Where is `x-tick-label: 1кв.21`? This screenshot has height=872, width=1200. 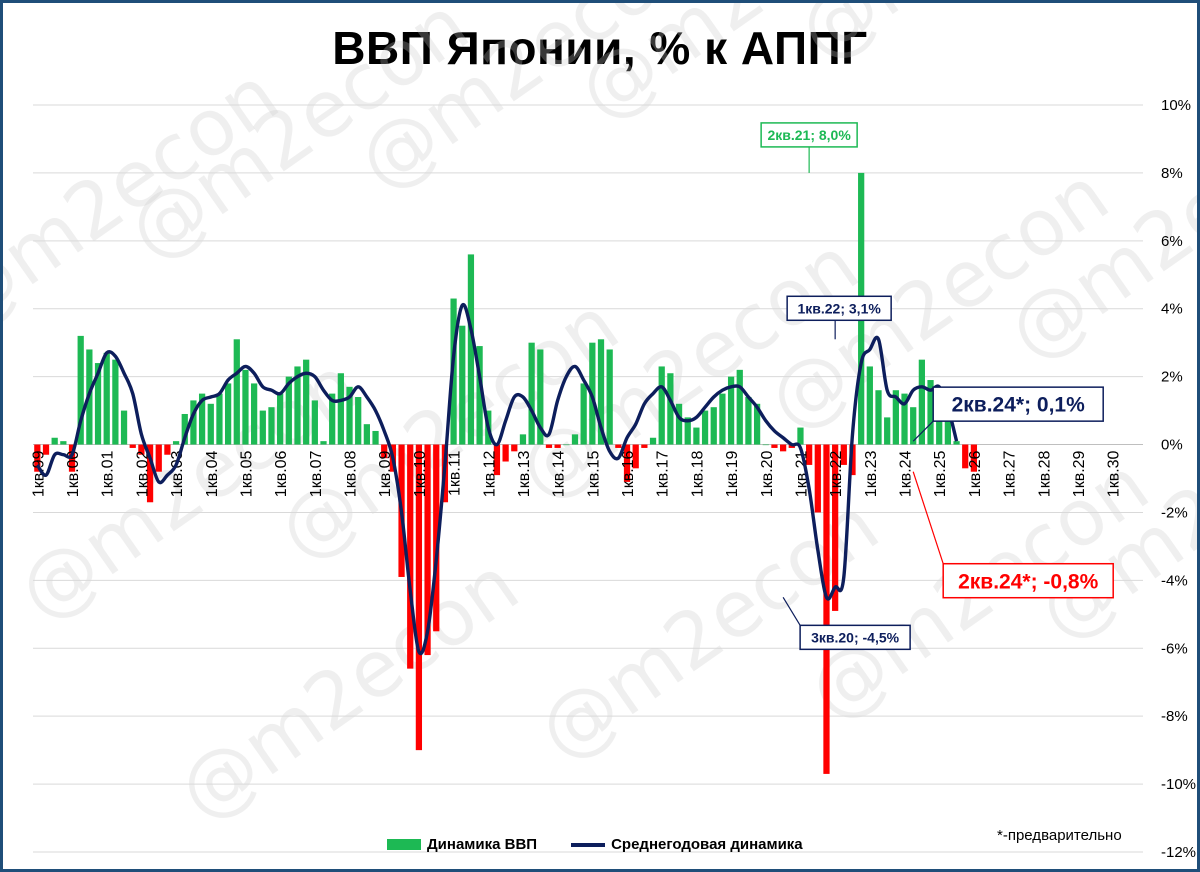
x-tick-label: 1кв.21 is located at coordinates (801, 473).